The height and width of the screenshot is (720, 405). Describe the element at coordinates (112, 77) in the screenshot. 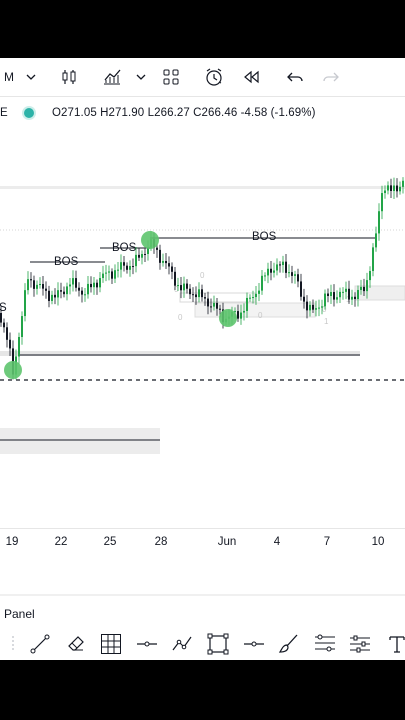

I see `indicators-icon` at that location.